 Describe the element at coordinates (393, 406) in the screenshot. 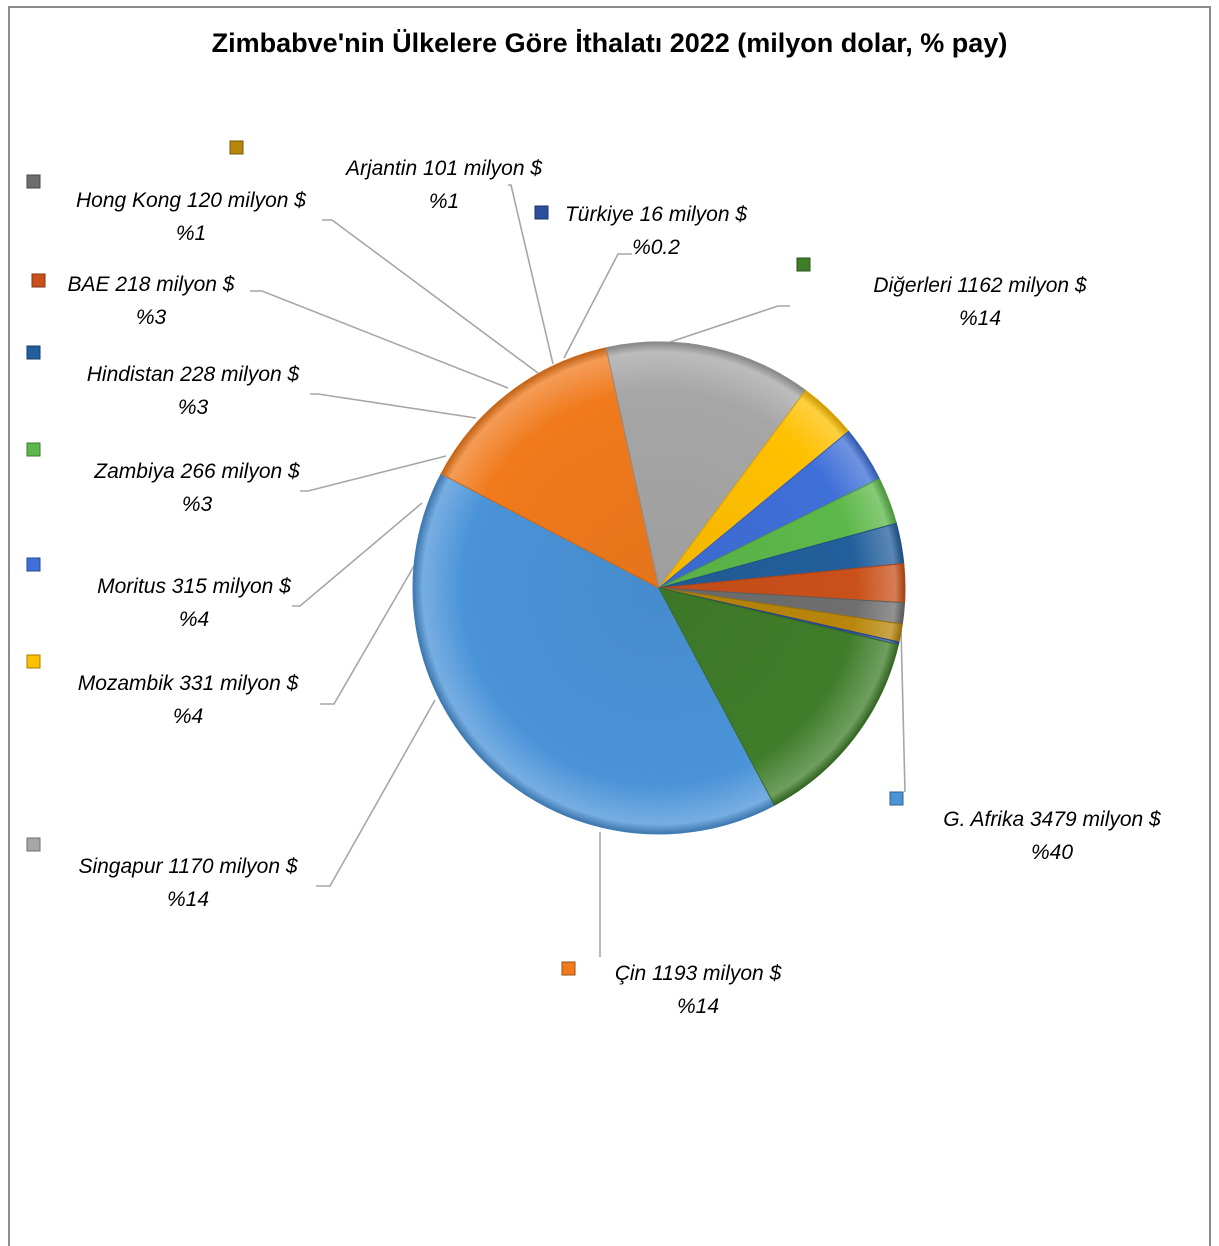

I see `leader-line-hindistan` at that location.